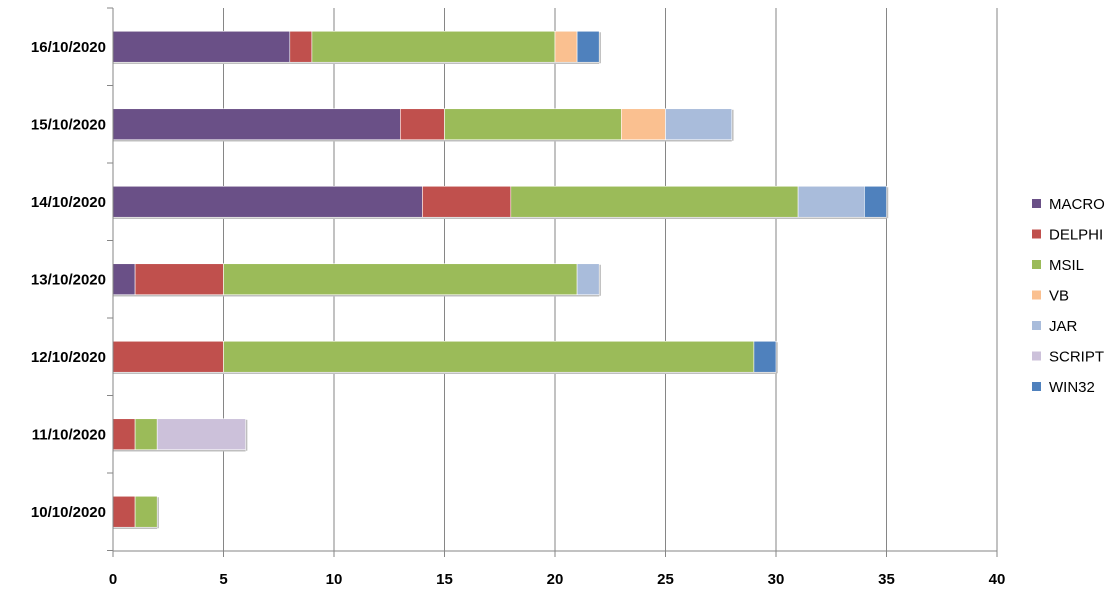  I want to click on legend-swatch-win32, so click(1036, 386).